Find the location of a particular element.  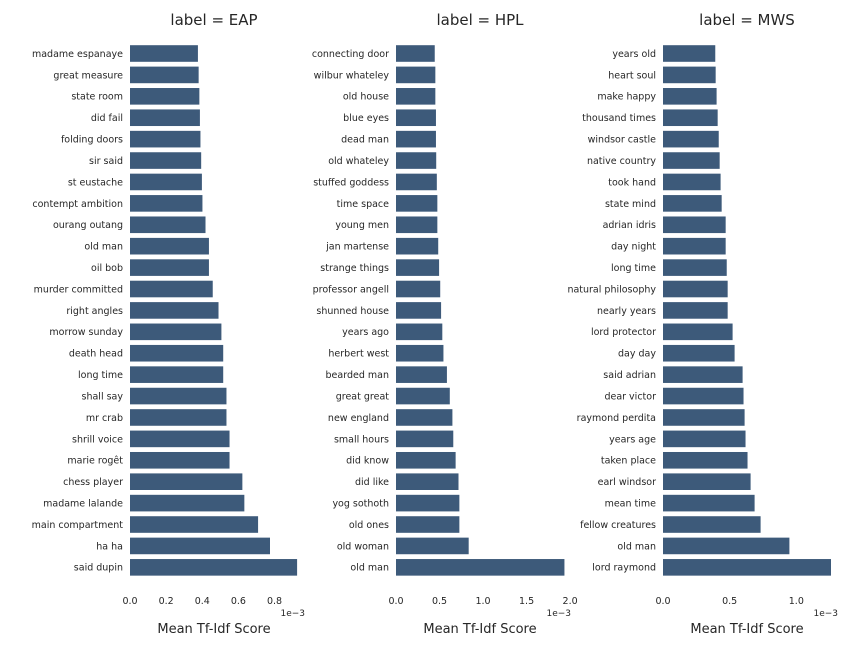

category-label-19: taken place is located at coordinates (628, 461).